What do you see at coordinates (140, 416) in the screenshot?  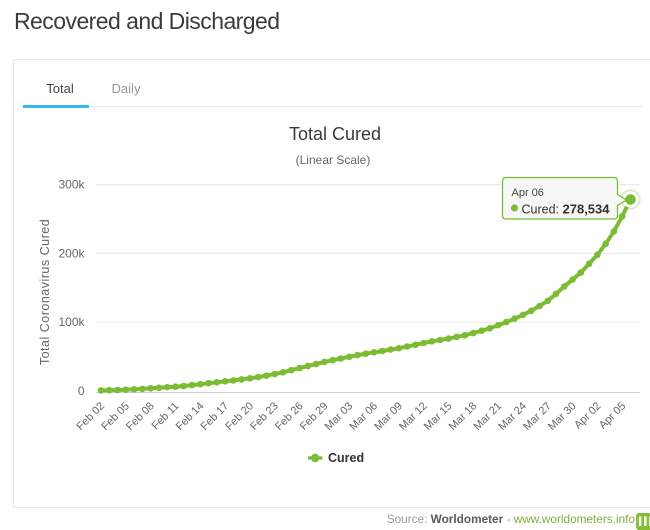 I see `svg-text: Feb 08` at bounding box center [140, 416].